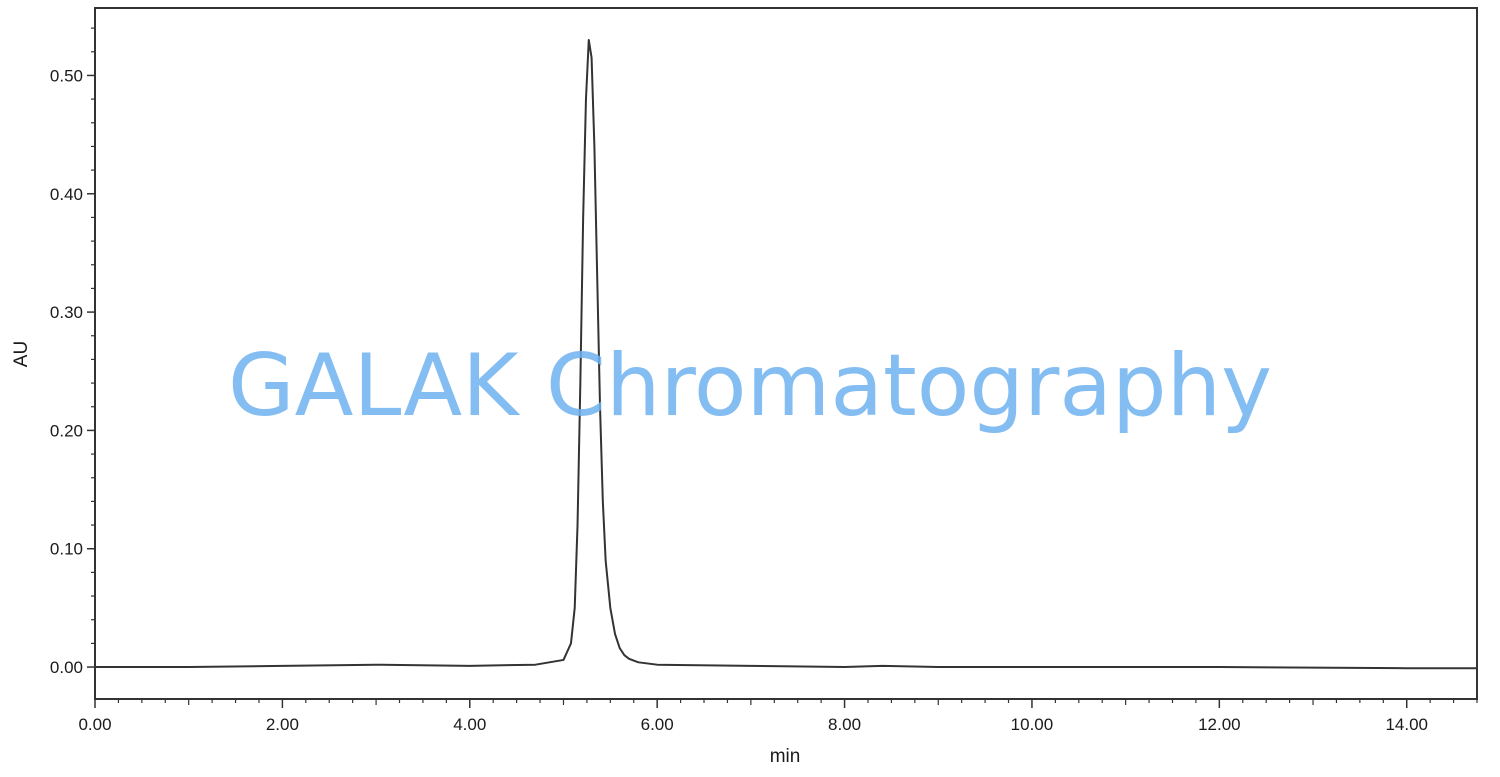 The width and height of the screenshot is (1500, 777). What do you see at coordinates (66, 312) in the screenshot?
I see `y-tick-label: 0.30` at bounding box center [66, 312].